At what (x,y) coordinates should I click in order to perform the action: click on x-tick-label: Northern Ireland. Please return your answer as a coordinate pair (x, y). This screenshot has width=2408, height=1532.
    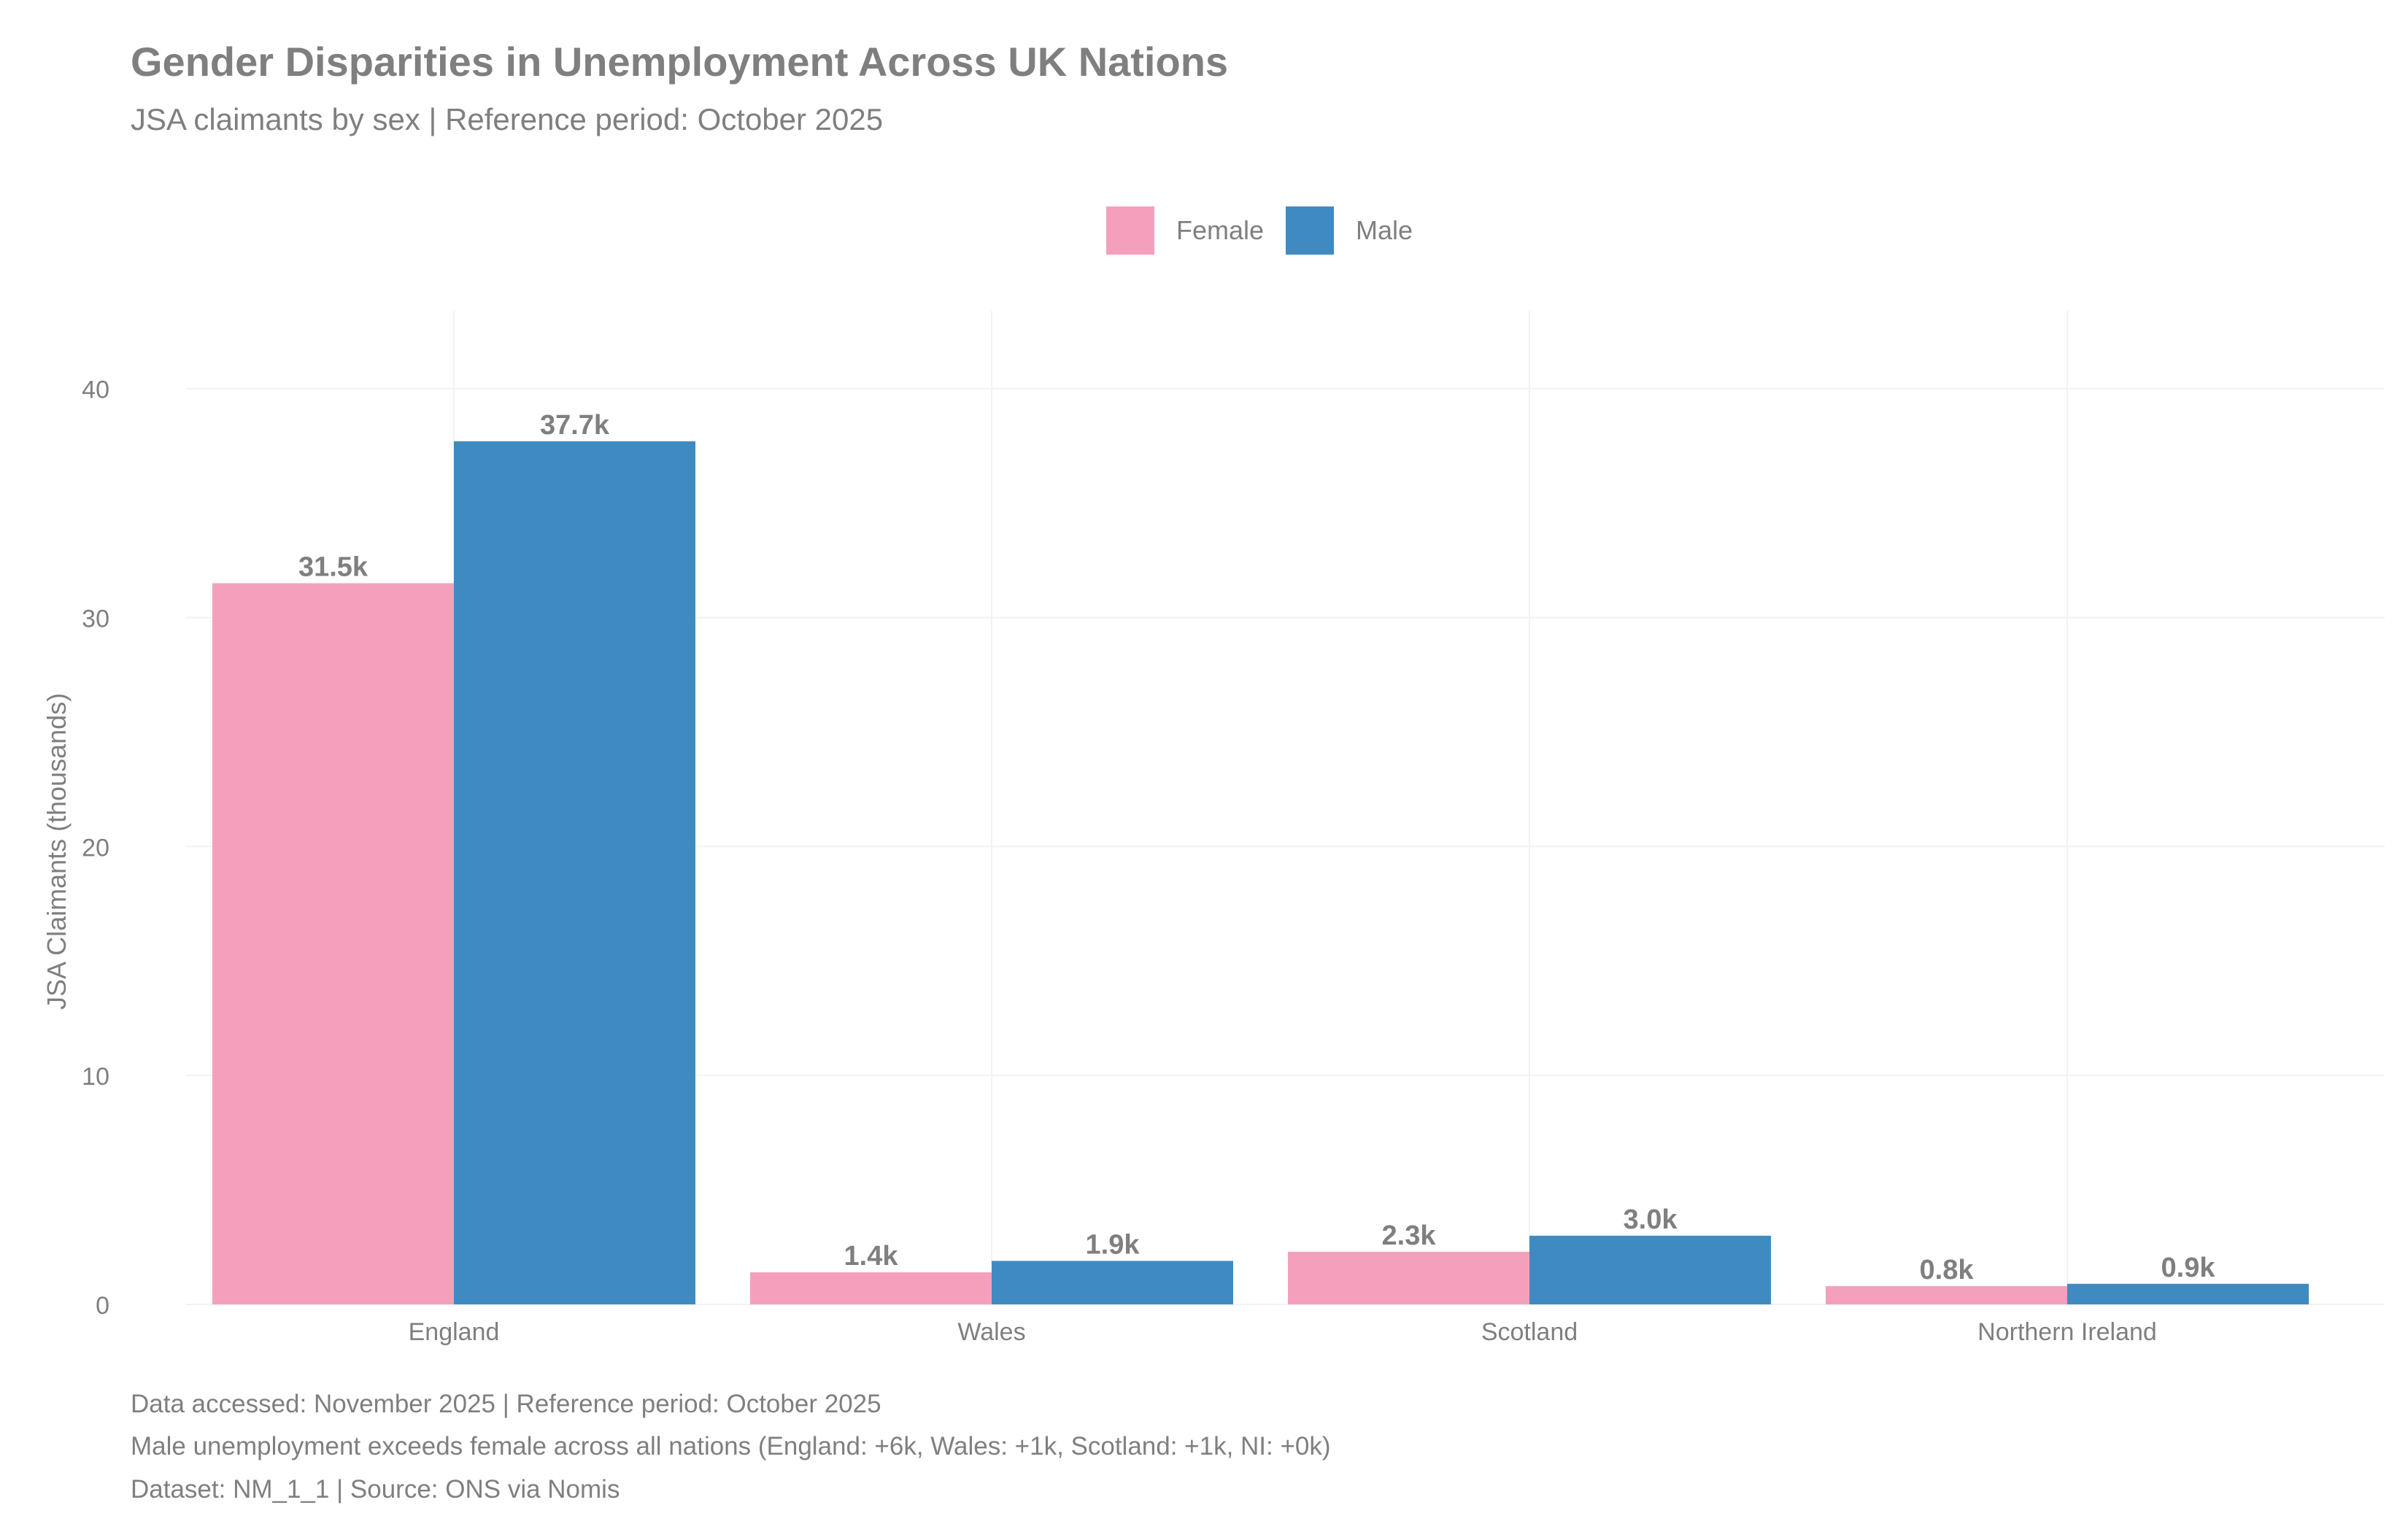
    Looking at the image, I should click on (2067, 1332).